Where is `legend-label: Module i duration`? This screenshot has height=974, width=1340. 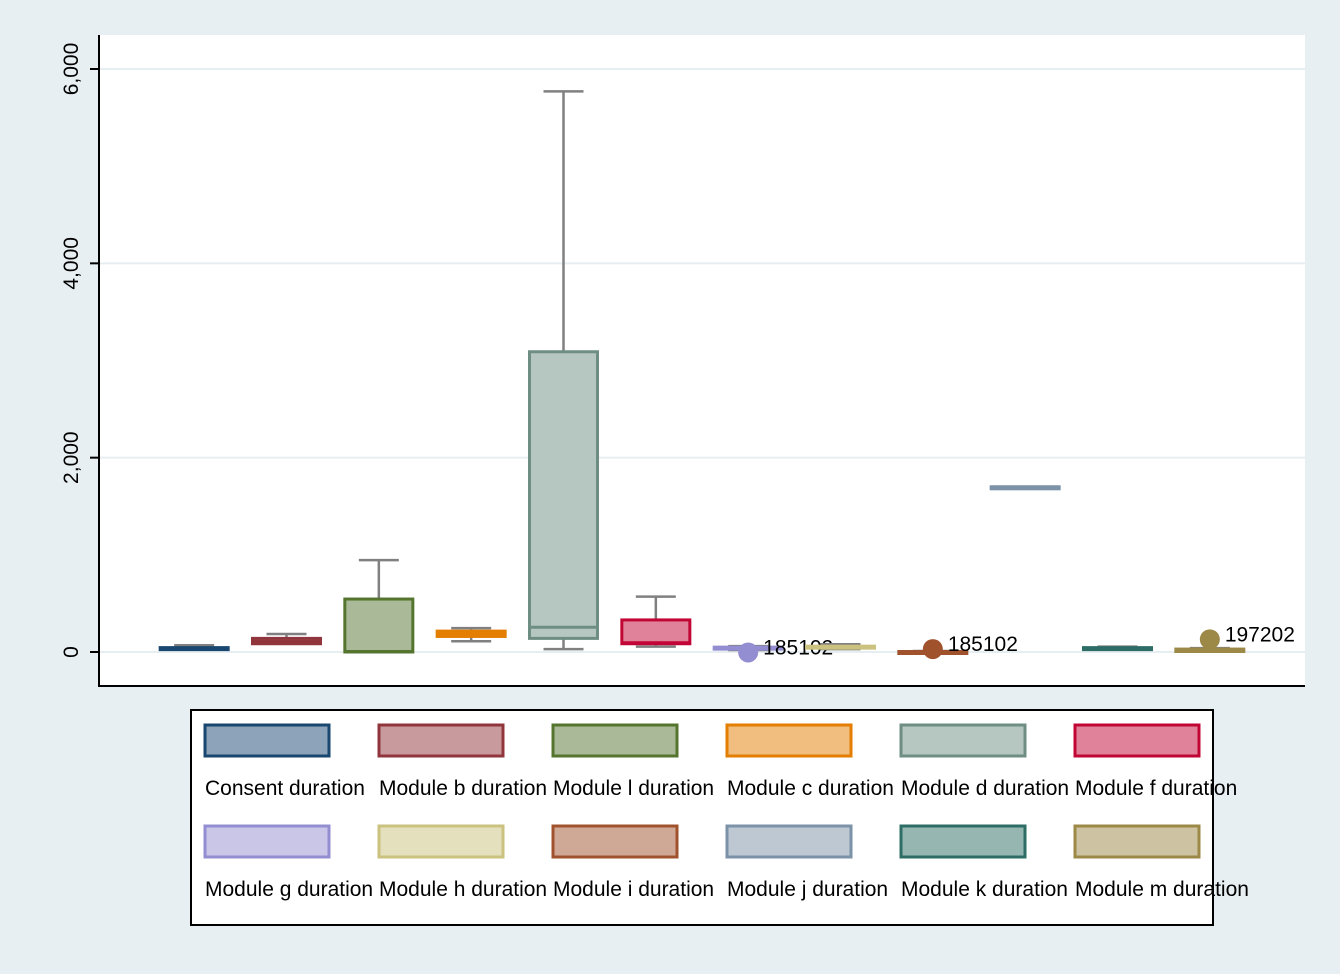
legend-label: Module i duration is located at coordinates (633, 889).